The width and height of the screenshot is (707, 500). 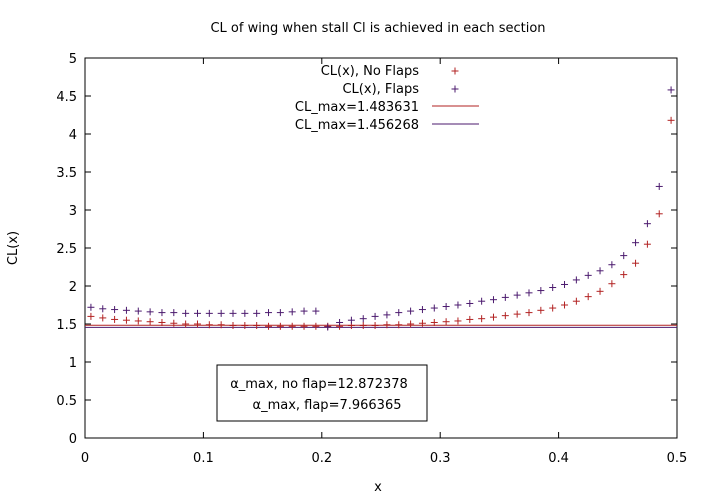 What do you see at coordinates (677, 458) in the screenshot?
I see `x-tick-label: 0.5` at bounding box center [677, 458].